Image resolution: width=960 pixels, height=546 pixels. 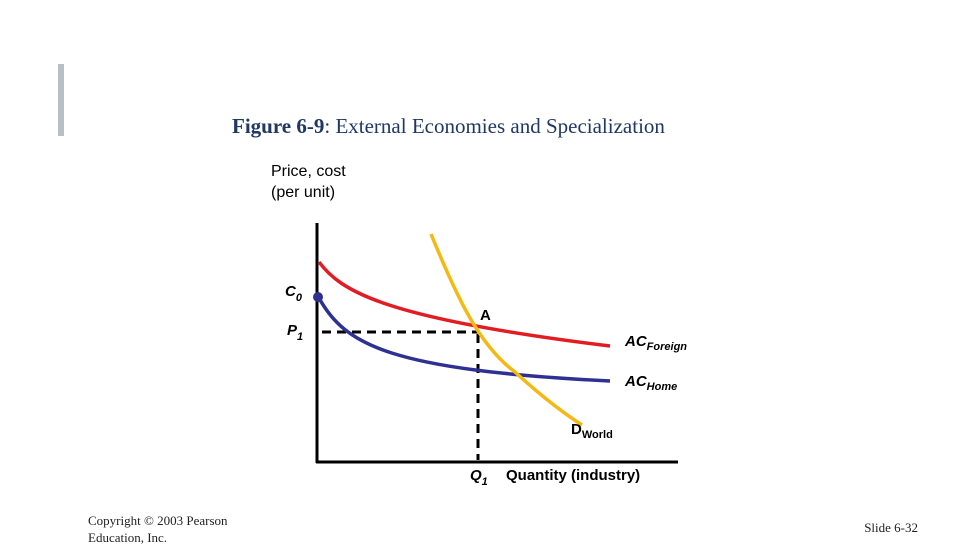 I want to click on x-axis-label: Quantity (industry), so click(x=573, y=475).